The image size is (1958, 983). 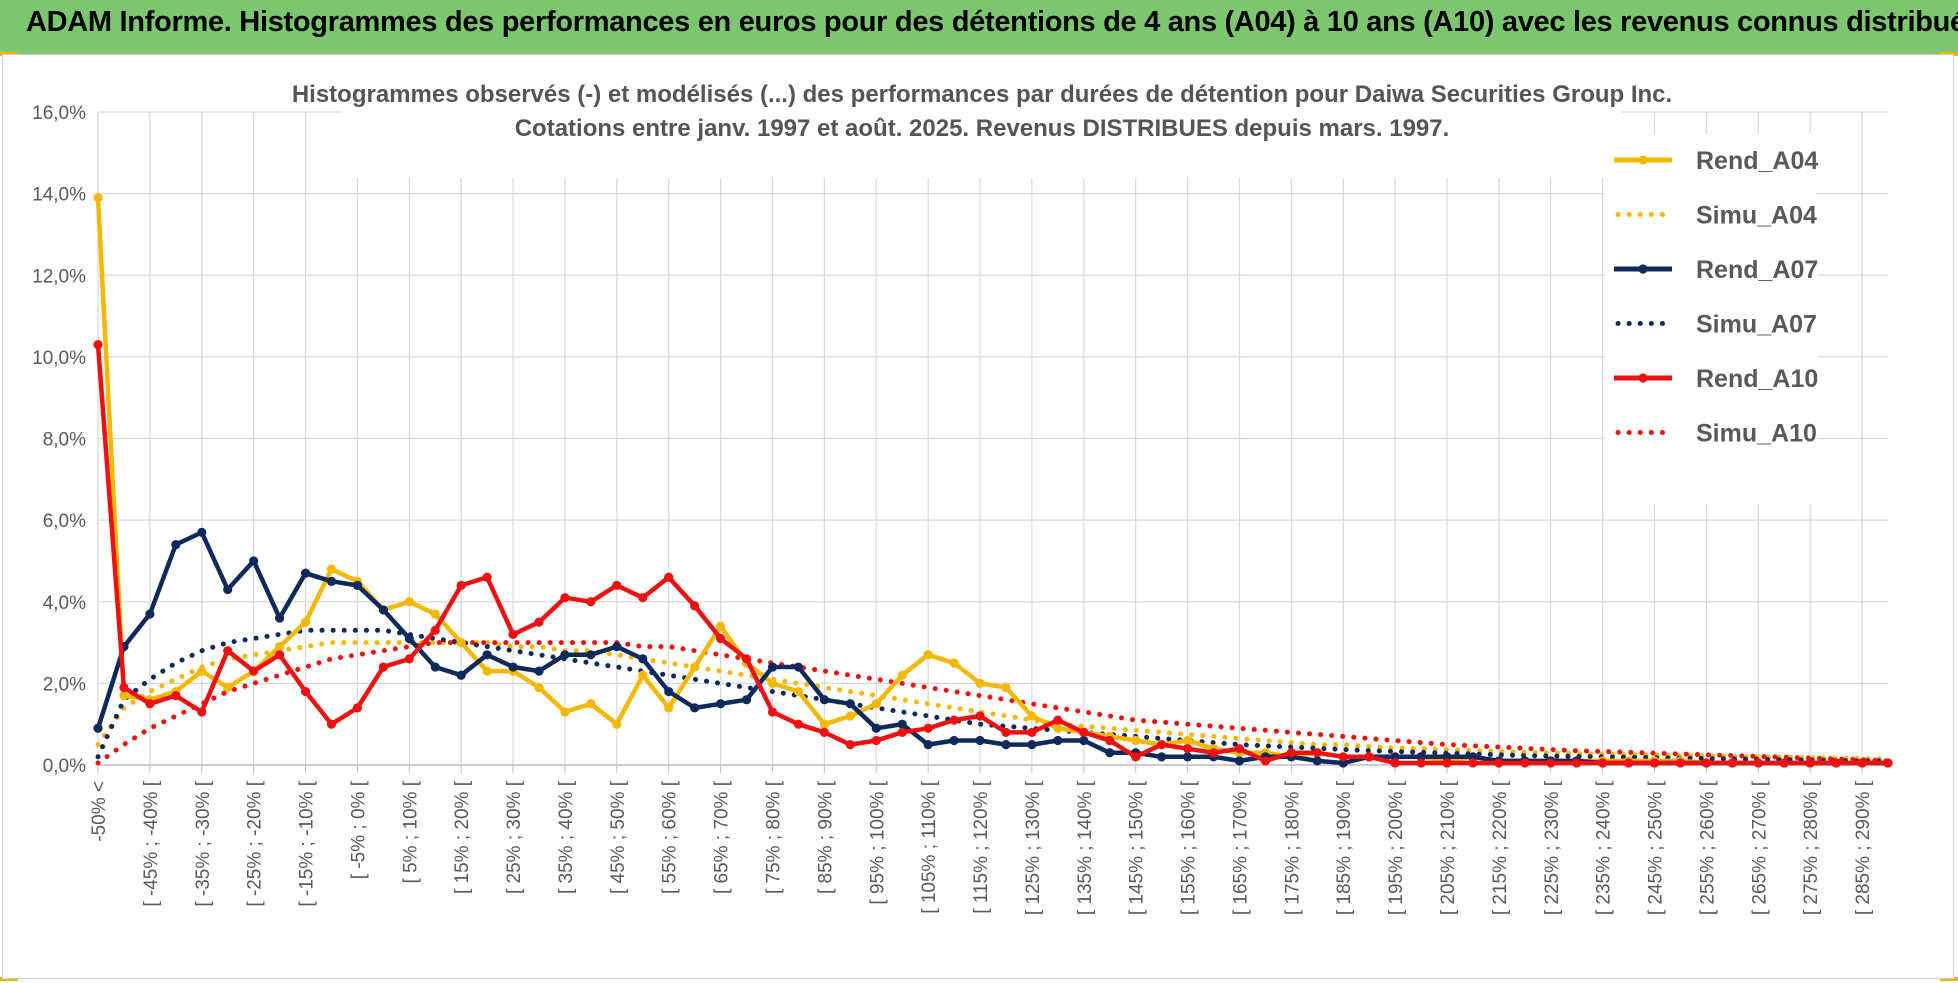 I want to click on series-simu-a04, so click(x=993, y=701).